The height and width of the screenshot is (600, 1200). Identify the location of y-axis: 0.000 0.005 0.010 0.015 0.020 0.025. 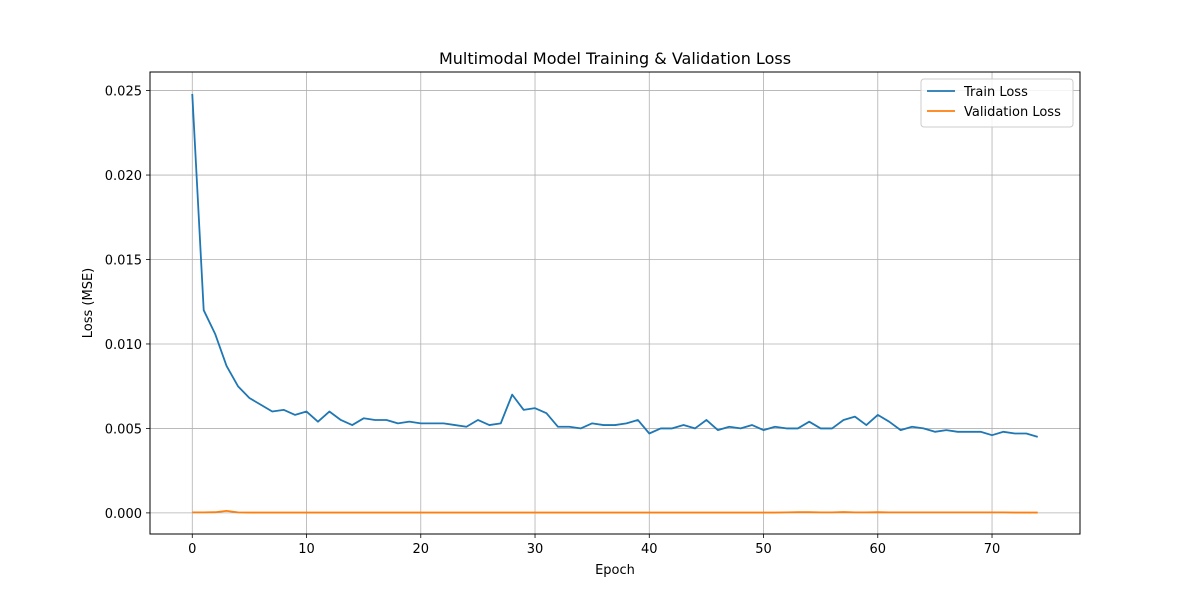
(127, 303).